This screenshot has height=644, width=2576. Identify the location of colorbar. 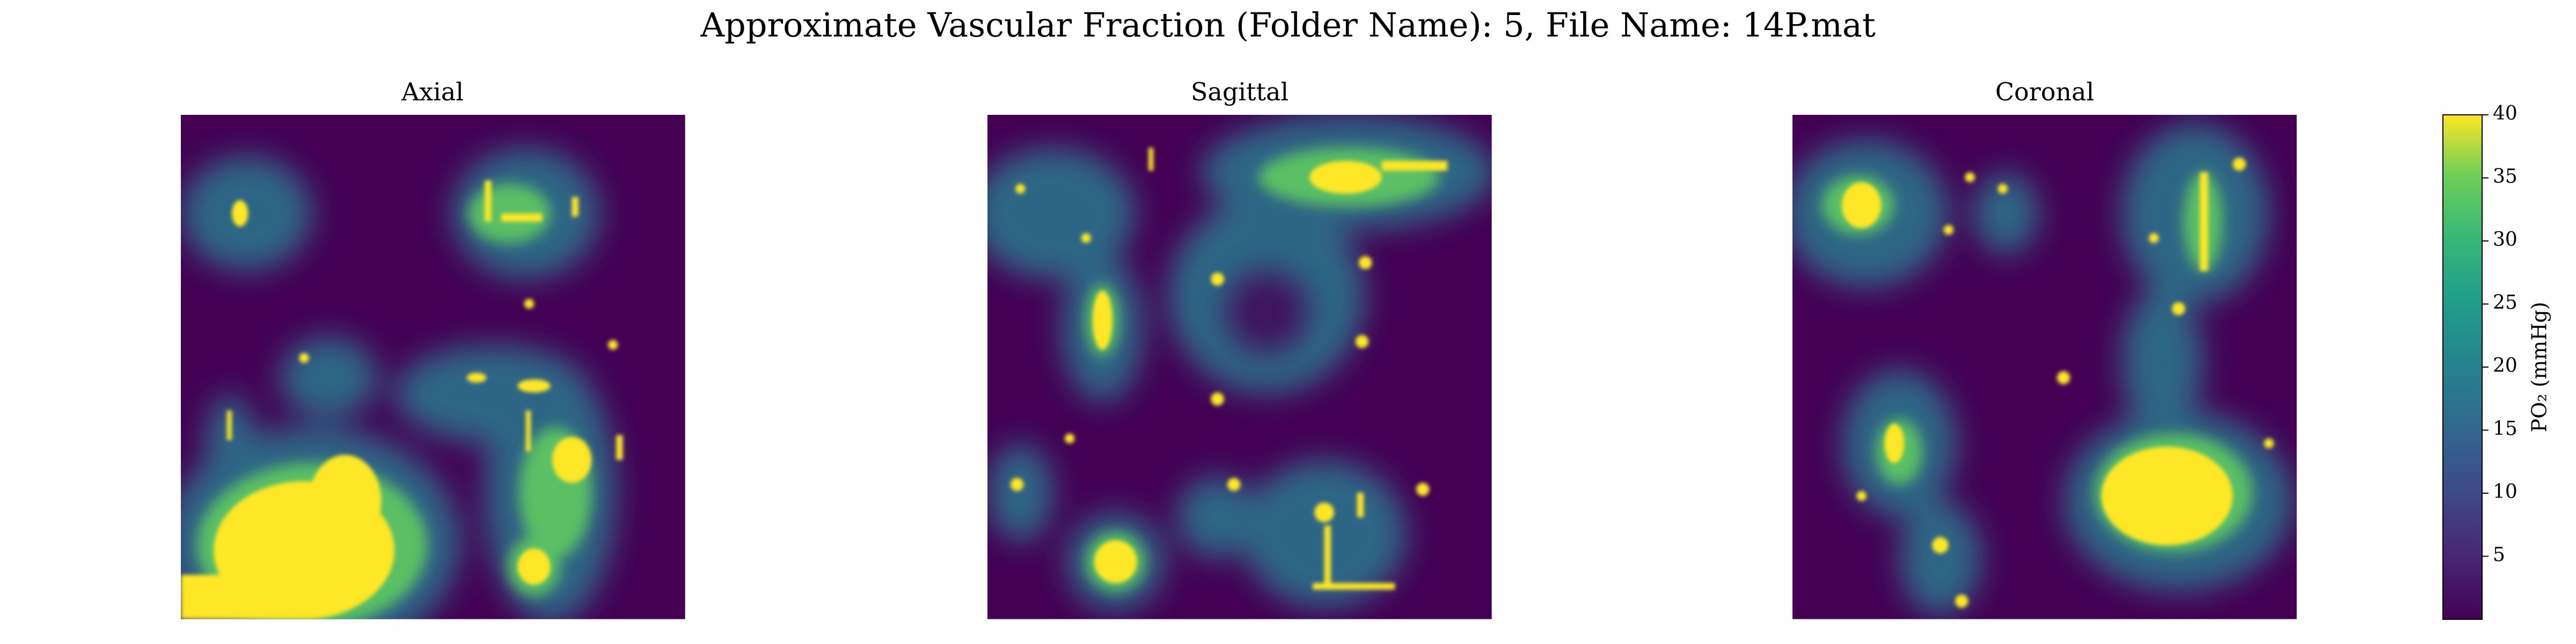
(2462, 367).